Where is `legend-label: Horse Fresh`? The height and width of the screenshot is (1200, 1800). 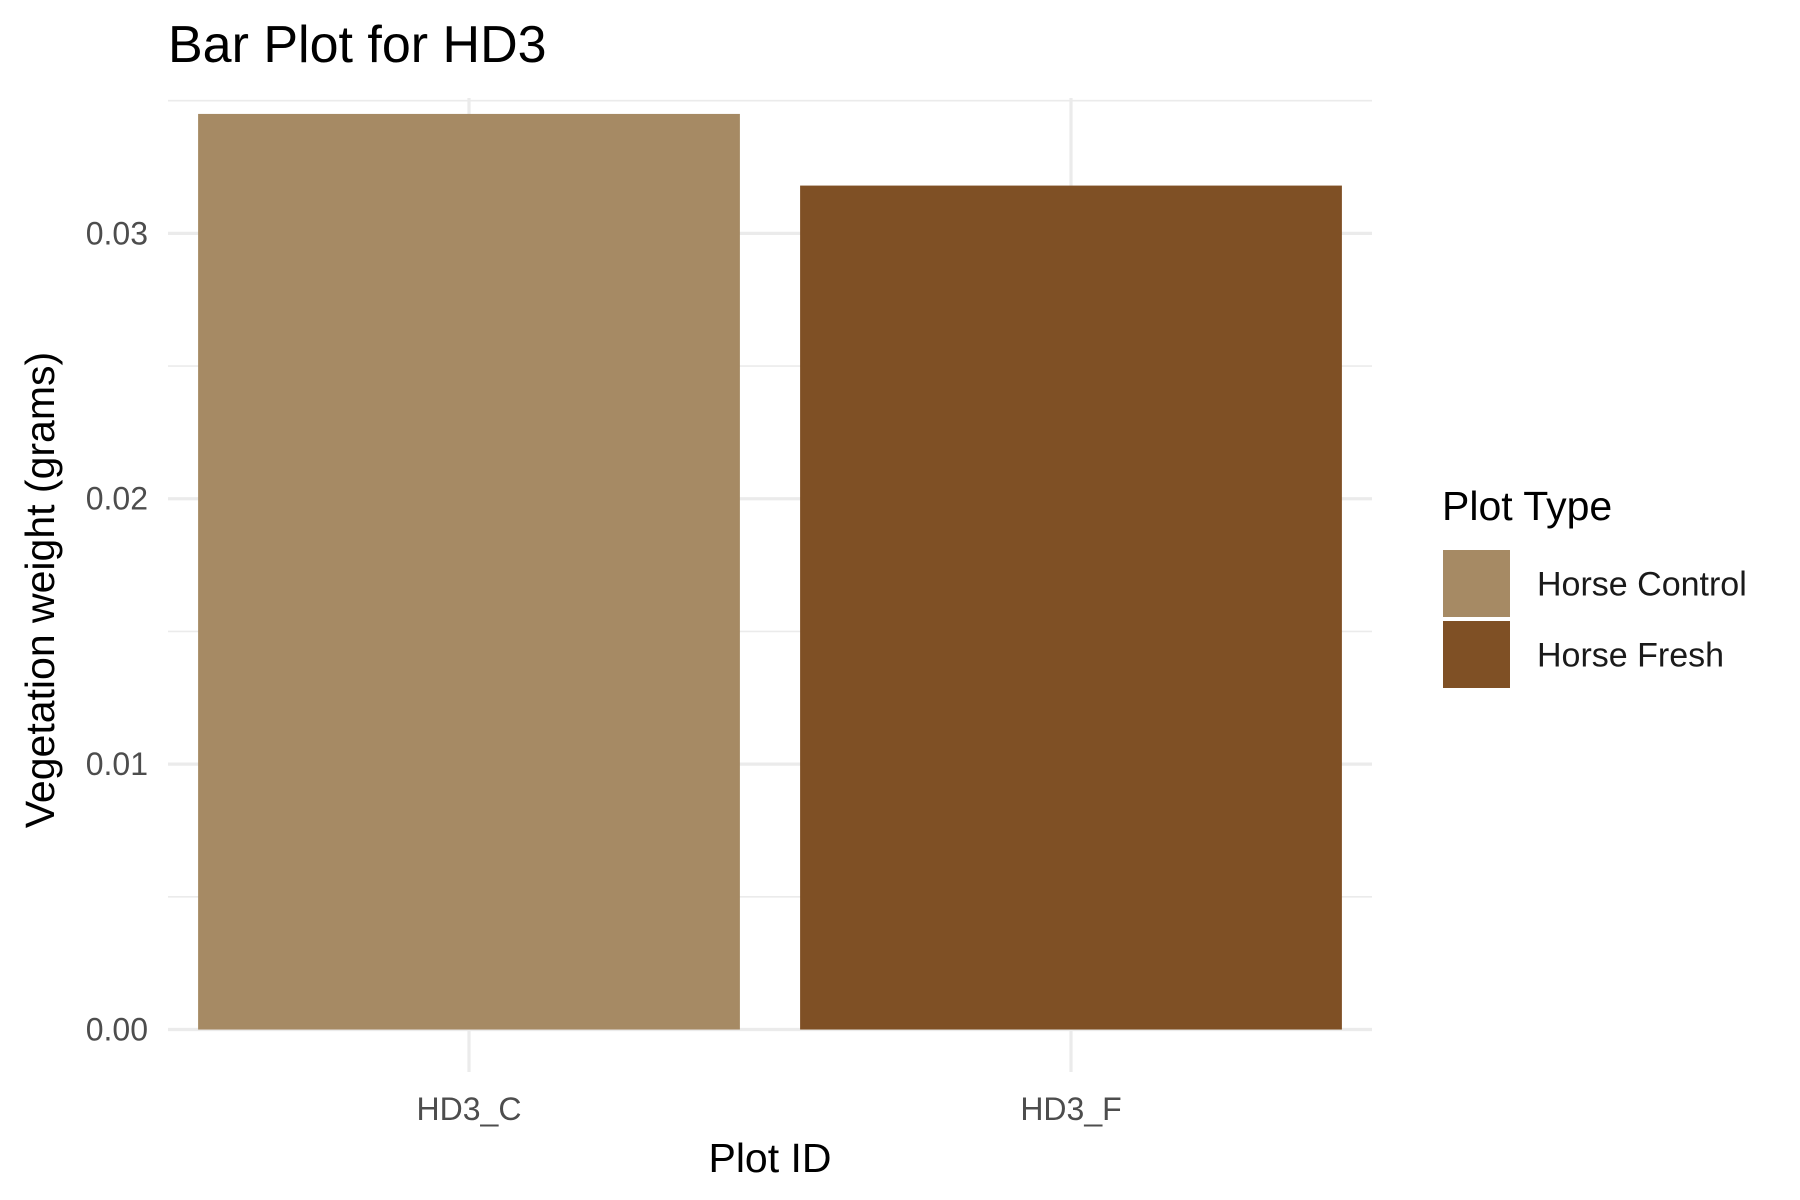
legend-label: Horse Fresh is located at coordinates (1630, 656).